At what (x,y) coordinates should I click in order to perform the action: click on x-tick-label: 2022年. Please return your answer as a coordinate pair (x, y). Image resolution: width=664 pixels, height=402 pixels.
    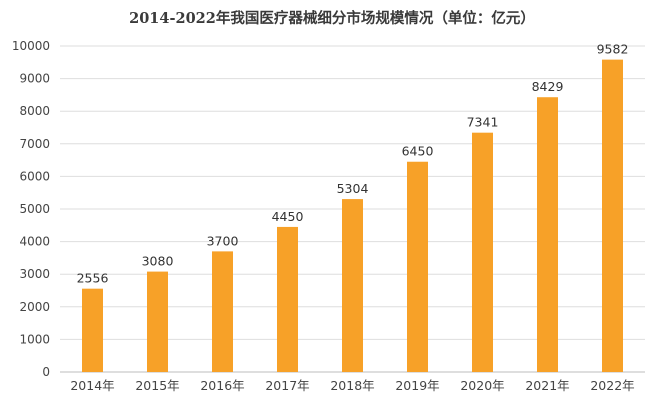
    Looking at the image, I should click on (612, 385).